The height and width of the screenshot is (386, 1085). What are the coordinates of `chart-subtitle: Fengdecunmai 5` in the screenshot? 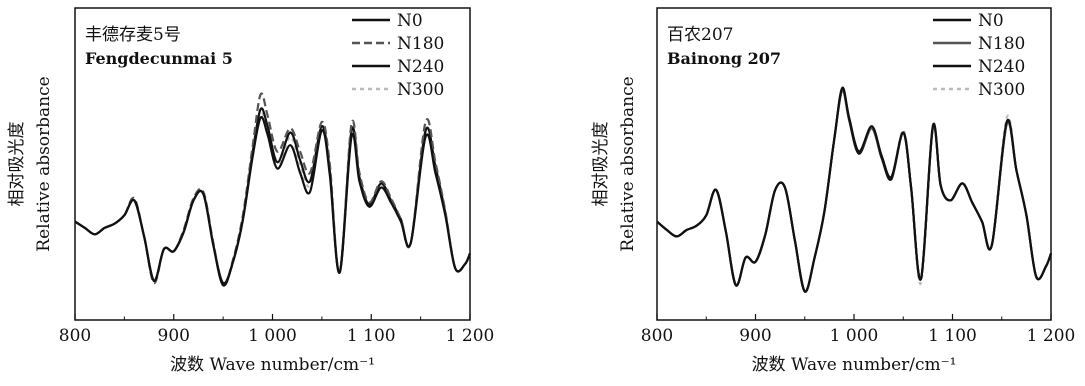 It's located at (159, 58).